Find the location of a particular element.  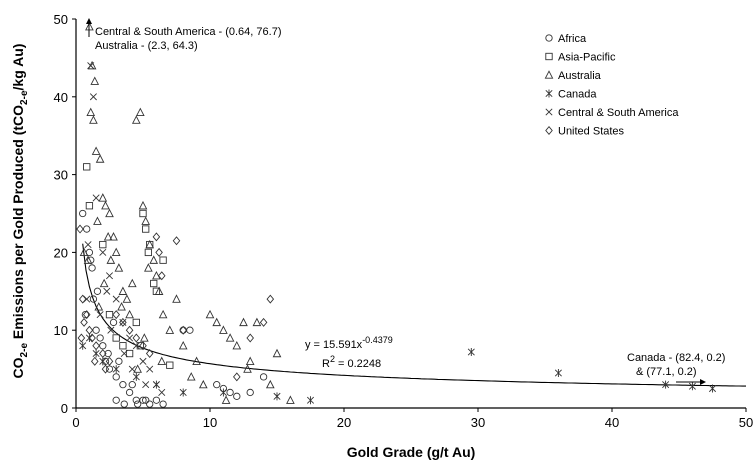

y-title-sub-1: 2-e is located at coordinates (24, 350).